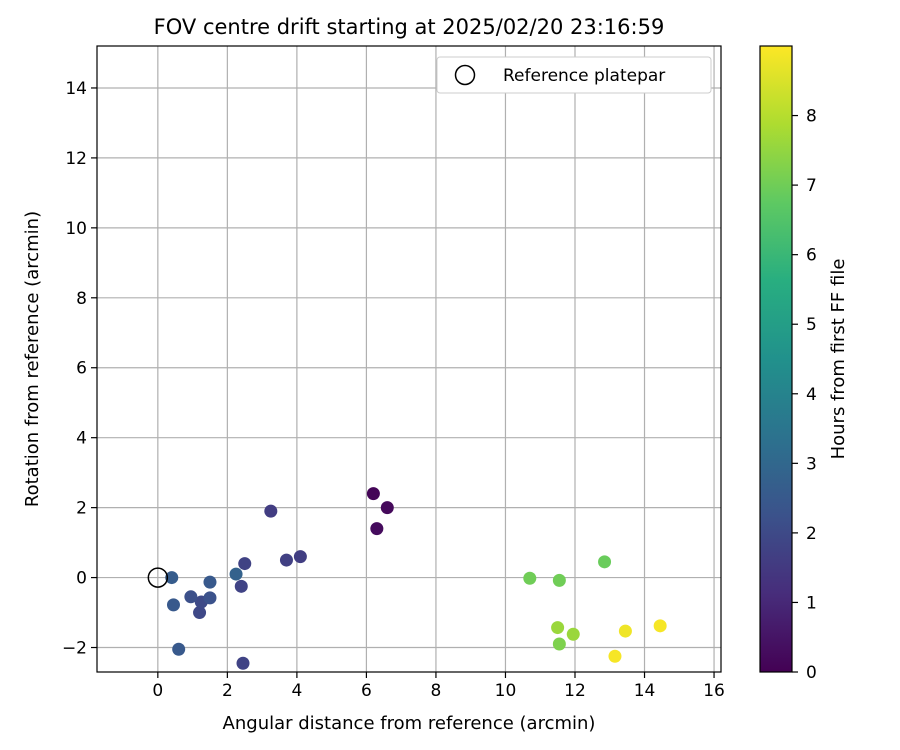  I want to click on y-tick-label: 0, so click(81, 579).